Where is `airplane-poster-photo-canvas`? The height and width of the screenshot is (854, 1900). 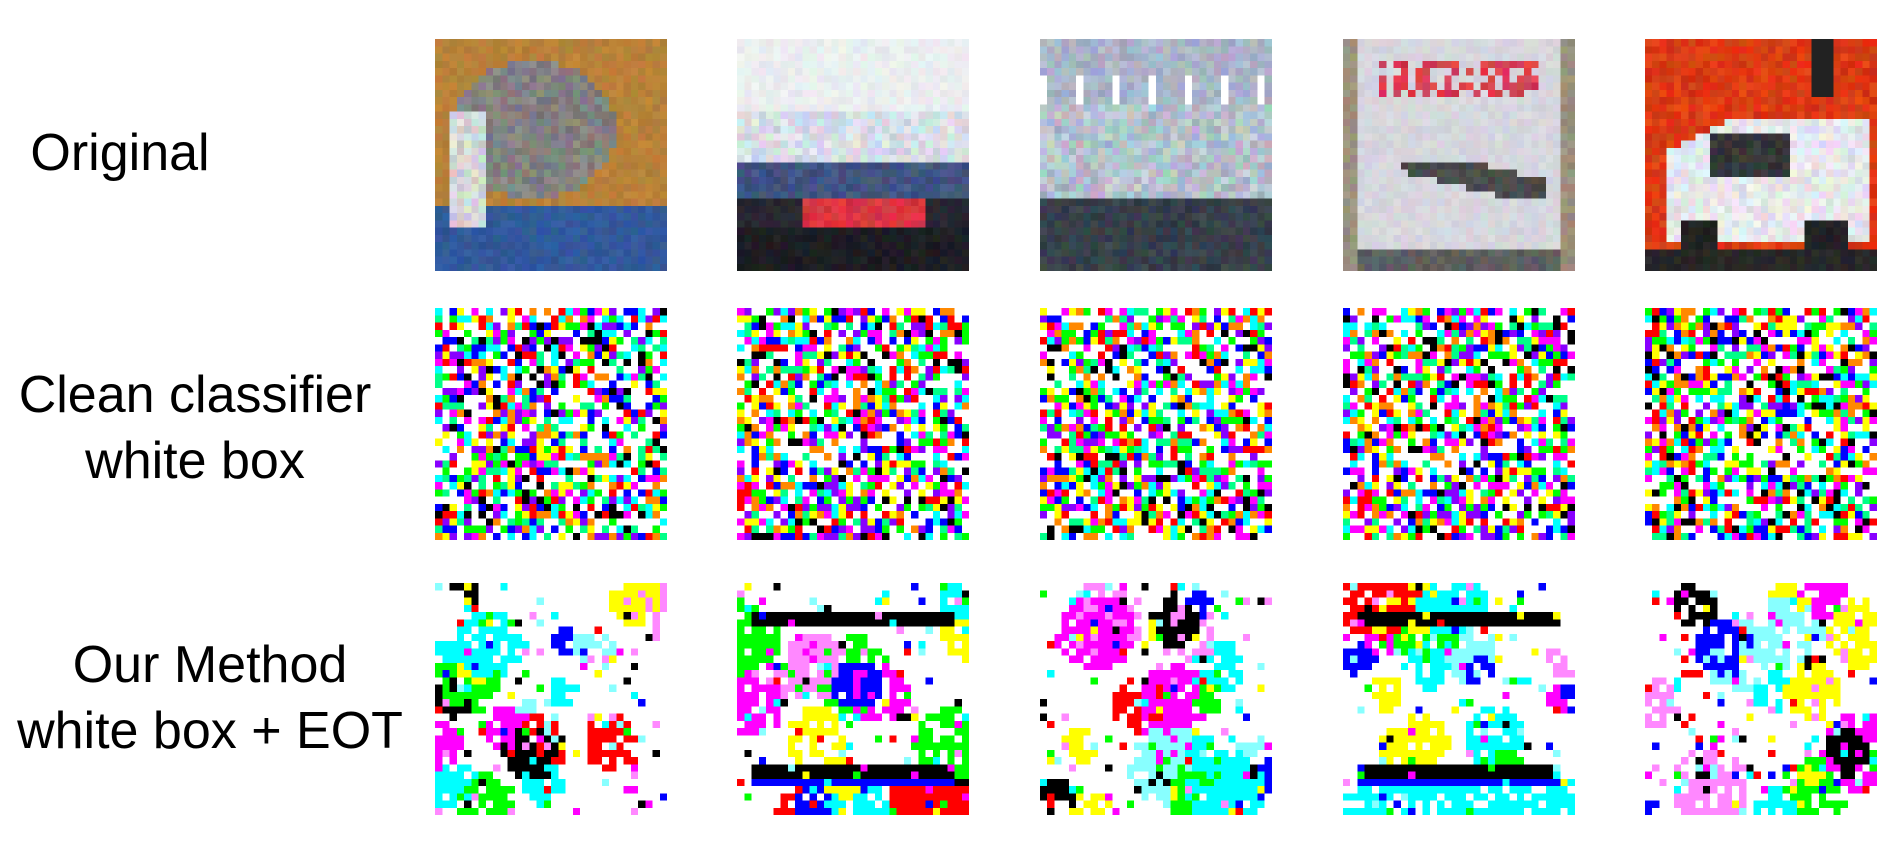 airplane-poster-photo-canvas is located at coordinates (1459, 155).